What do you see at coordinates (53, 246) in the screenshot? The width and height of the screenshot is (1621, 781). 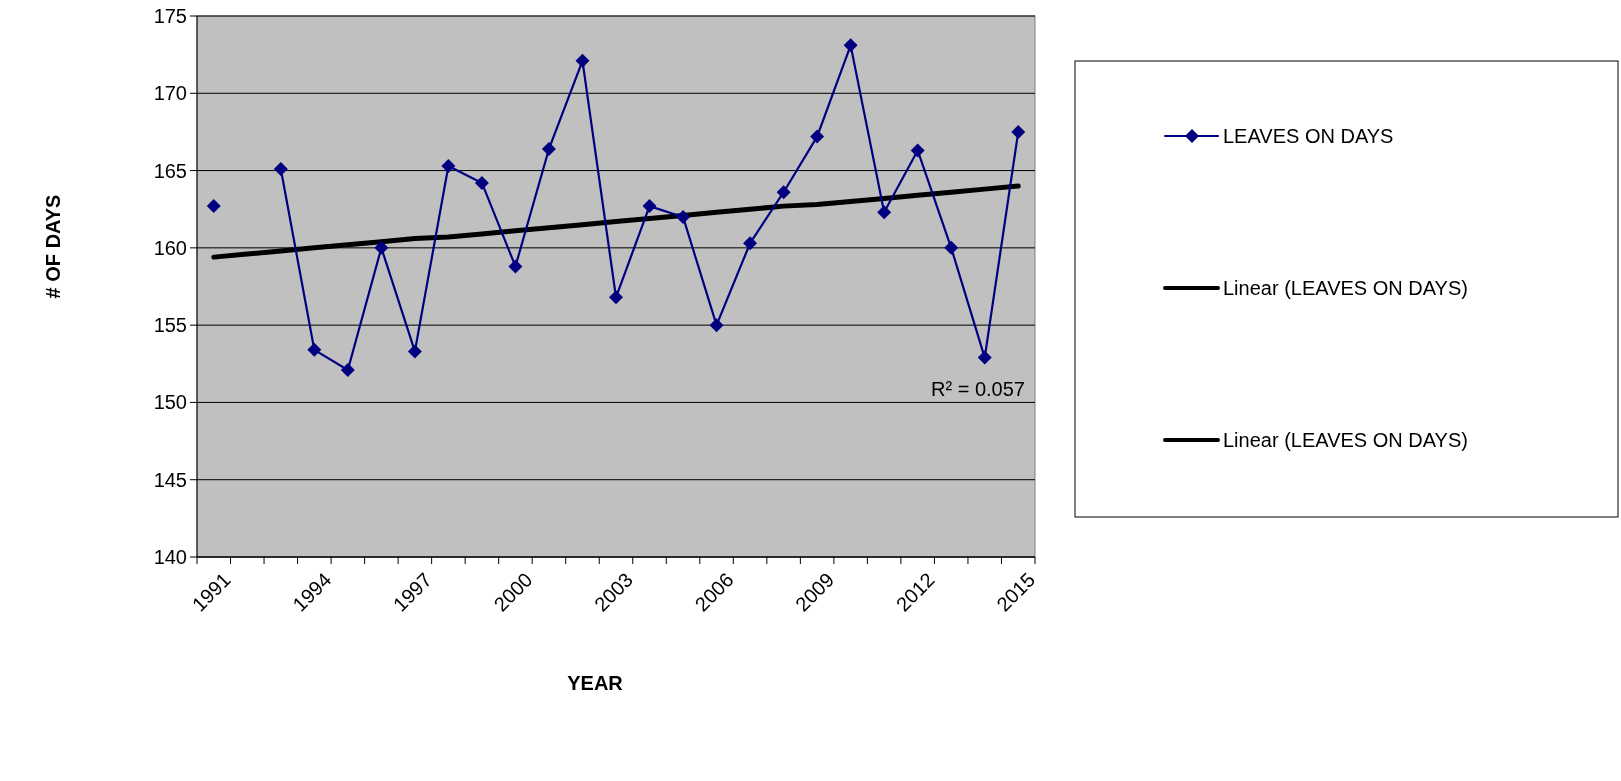 I see `y-axis-title: # OF DAYS` at bounding box center [53, 246].